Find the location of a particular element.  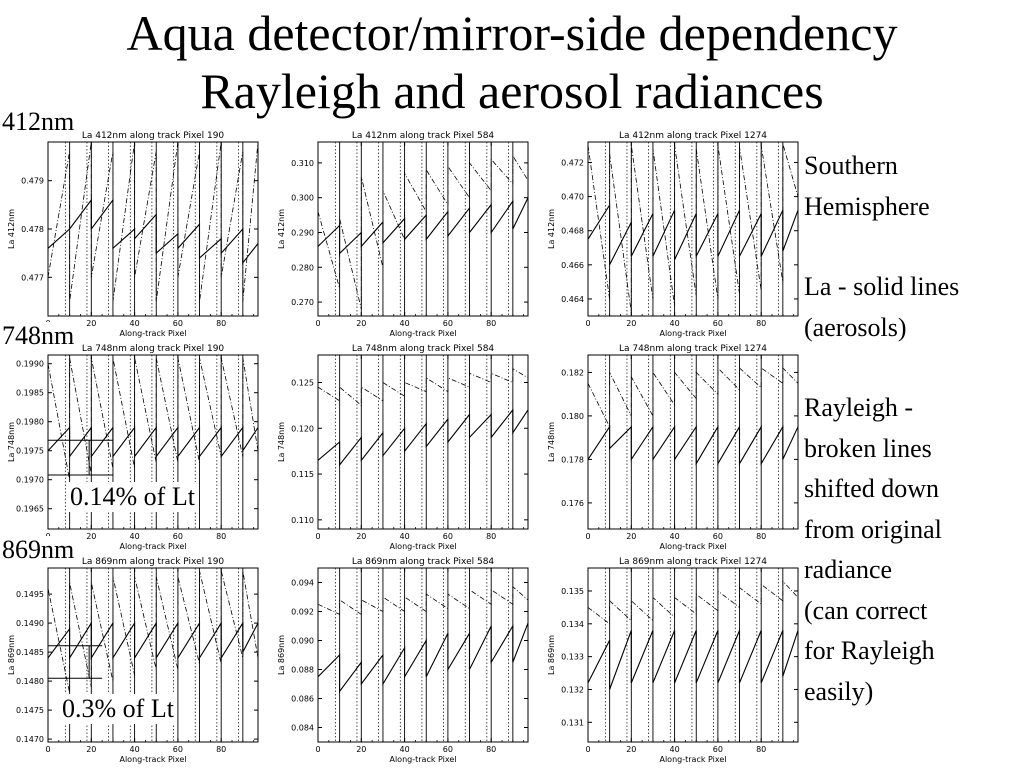

y-tick-label: 0.472 is located at coordinates (572, 162).